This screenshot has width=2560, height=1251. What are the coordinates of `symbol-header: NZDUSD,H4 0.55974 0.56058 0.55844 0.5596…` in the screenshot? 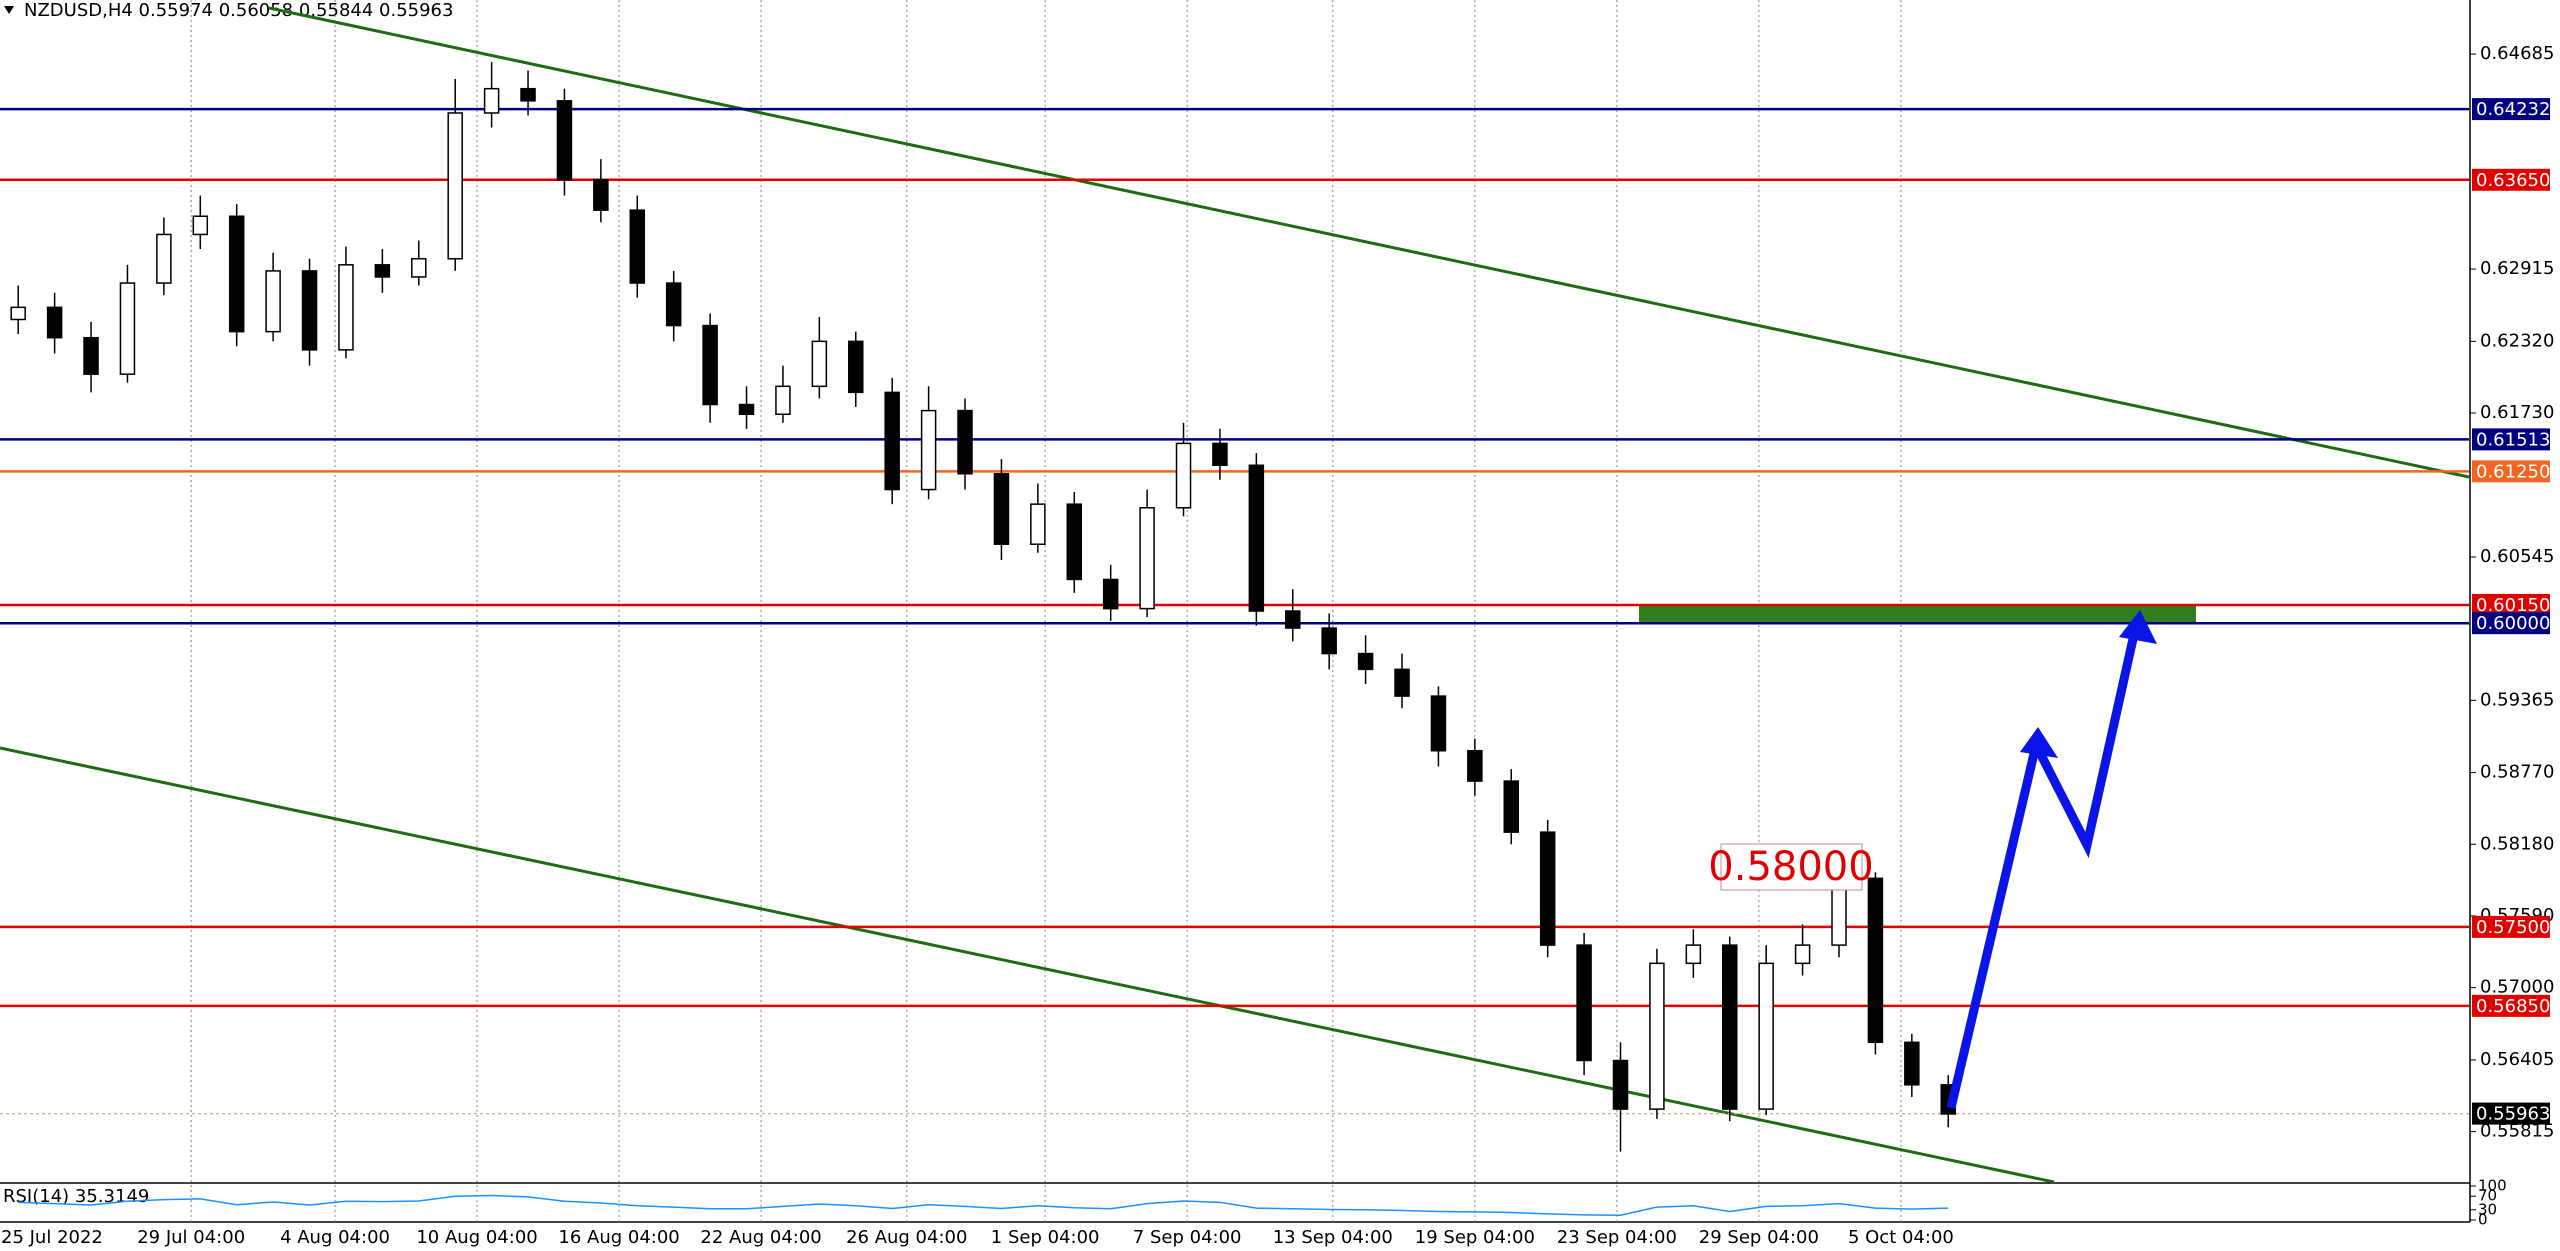 It's located at (238, 10).